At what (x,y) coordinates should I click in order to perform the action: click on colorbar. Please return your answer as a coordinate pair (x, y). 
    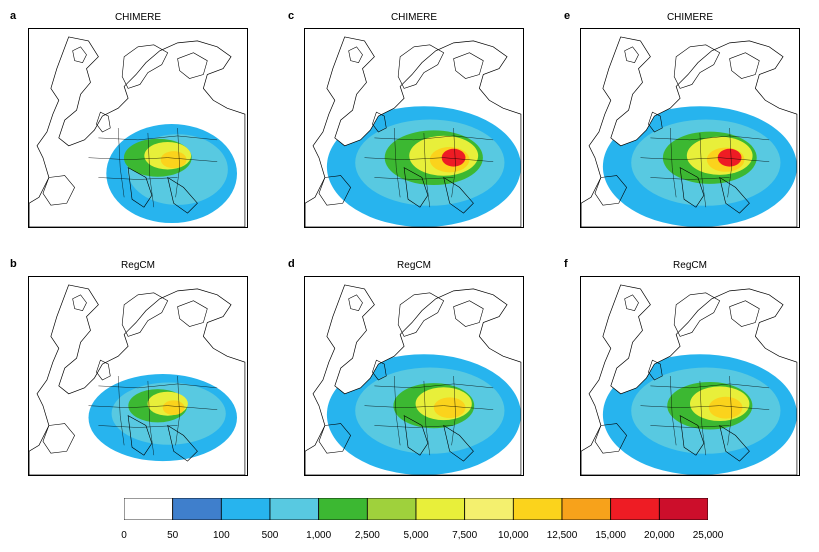
    Looking at the image, I should click on (416, 509).